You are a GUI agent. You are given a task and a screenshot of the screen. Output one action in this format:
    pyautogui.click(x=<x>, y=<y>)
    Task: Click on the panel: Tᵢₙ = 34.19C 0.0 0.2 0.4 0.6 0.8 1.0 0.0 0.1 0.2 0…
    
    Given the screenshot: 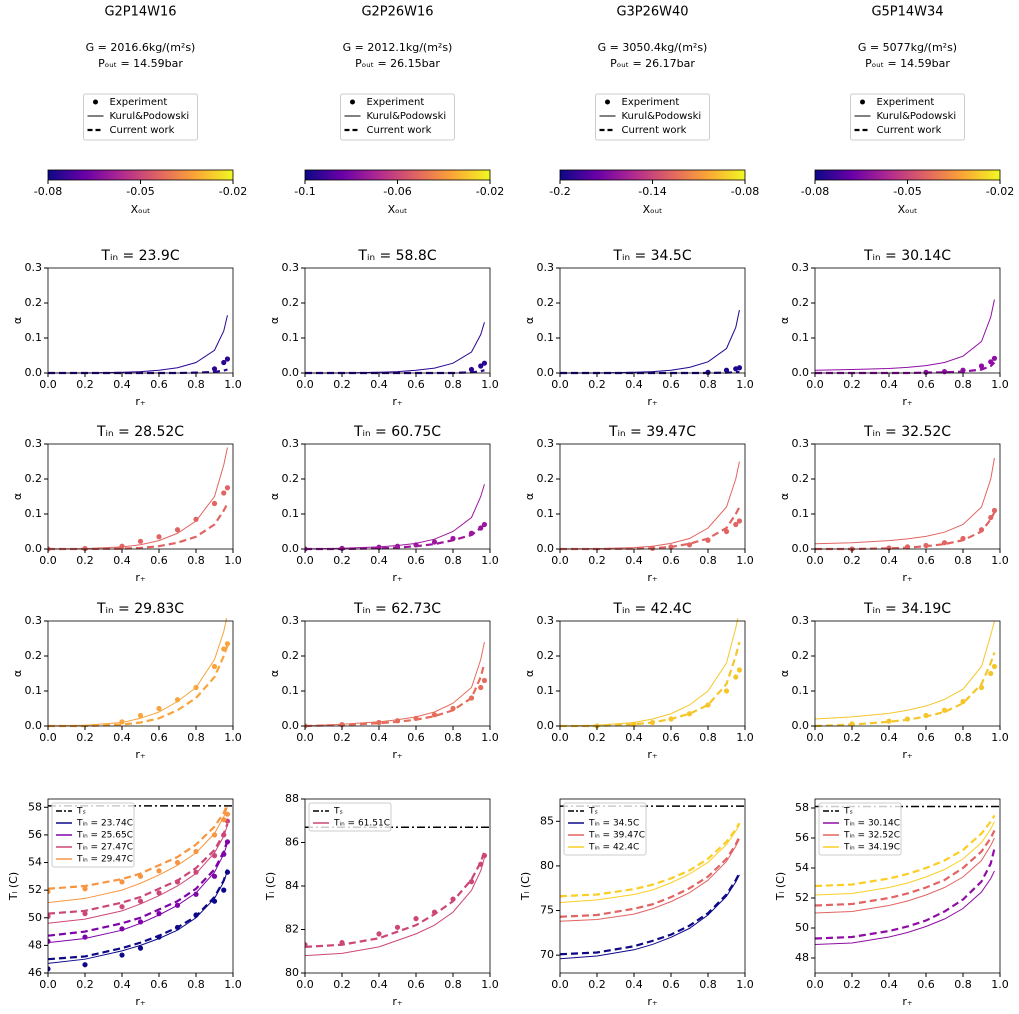 What is the action you would take?
    pyautogui.click(x=893, y=681)
    